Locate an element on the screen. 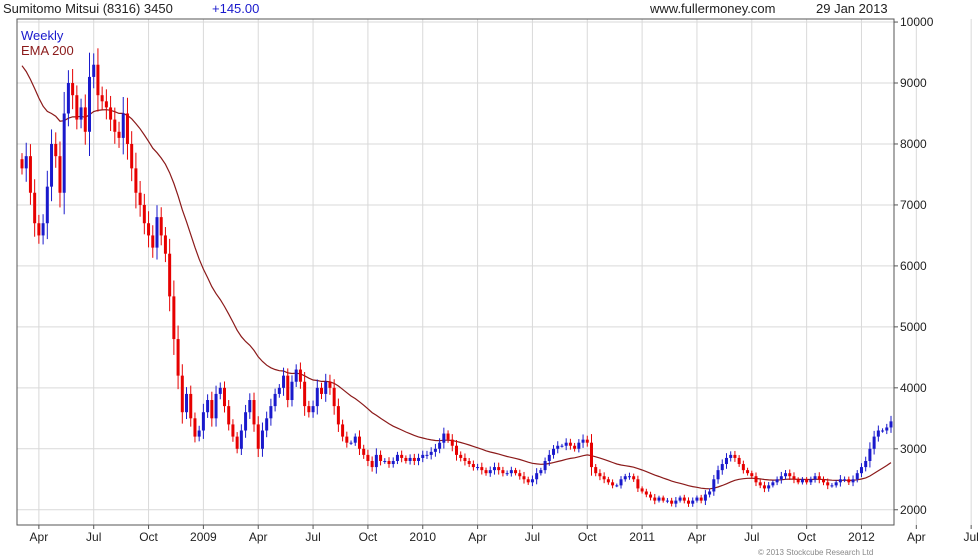 This screenshot has height=560, width=980. y-axis: 2000 3000 4000 5000 6000 7000 8000 9000 10000 is located at coordinates (914, 266).